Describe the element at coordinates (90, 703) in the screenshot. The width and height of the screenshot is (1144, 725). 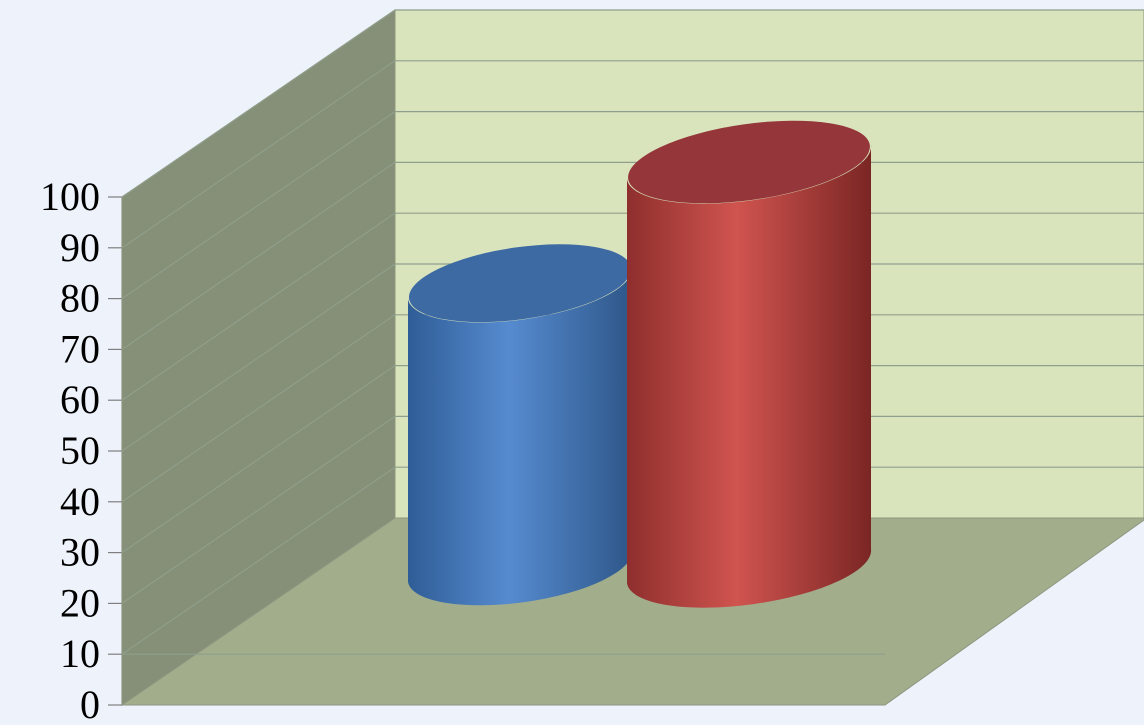
I see `y-tick-label: 0` at that location.